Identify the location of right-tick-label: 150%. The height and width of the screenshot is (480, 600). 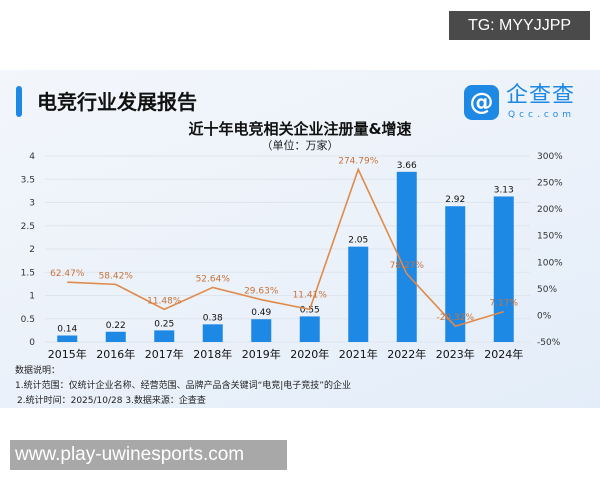
(550, 237).